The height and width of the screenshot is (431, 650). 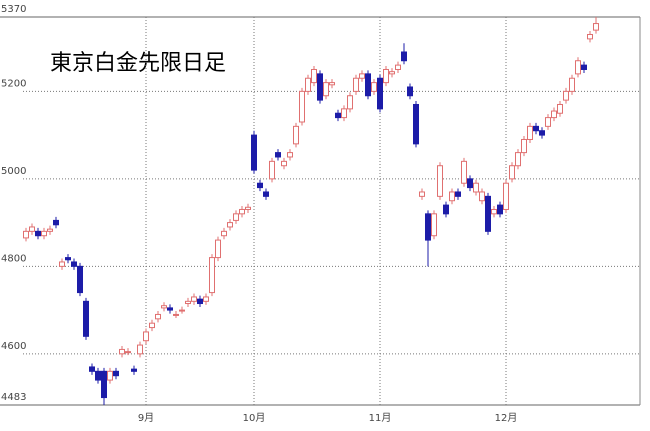 What do you see at coordinates (13, 397) in the screenshot?
I see `y-tick-label: 4483` at bounding box center [13, 397].